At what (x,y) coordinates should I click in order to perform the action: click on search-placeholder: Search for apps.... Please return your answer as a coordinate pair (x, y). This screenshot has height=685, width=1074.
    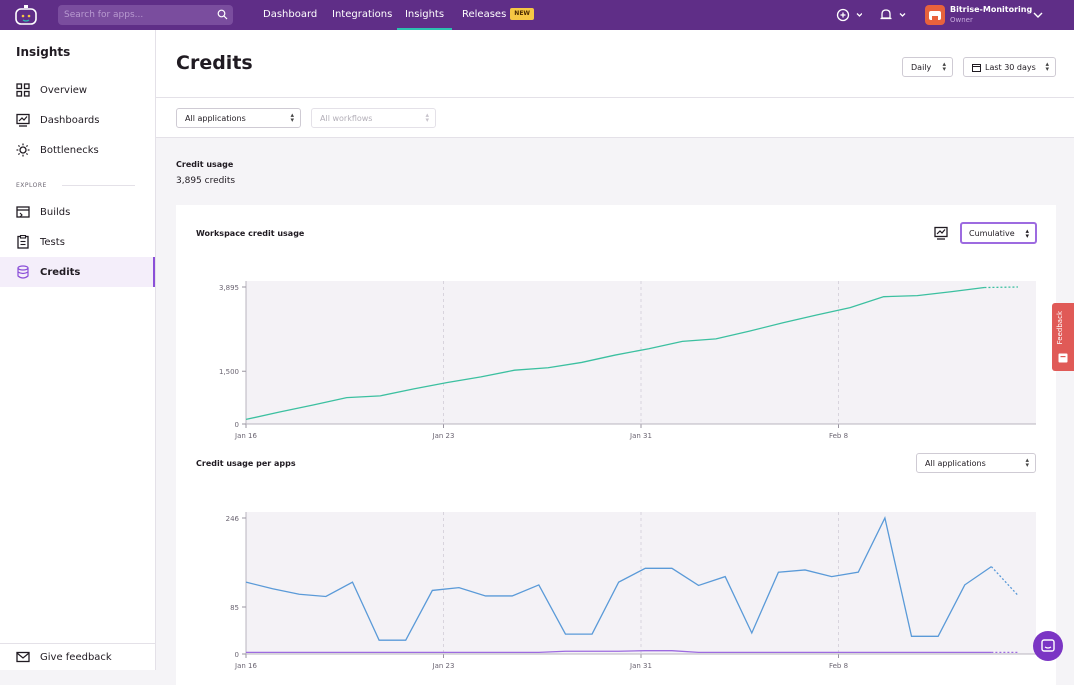
    Looking at the image, I should click on (104, 15).